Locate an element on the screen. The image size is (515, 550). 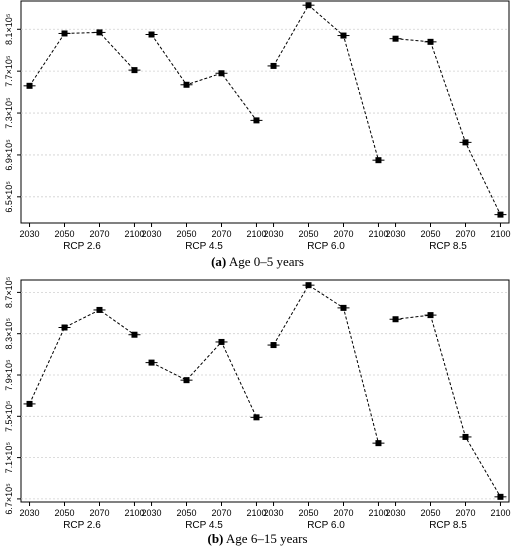
y-tick-label: 8.3×10⁵ is located at coordinates (9, 334).